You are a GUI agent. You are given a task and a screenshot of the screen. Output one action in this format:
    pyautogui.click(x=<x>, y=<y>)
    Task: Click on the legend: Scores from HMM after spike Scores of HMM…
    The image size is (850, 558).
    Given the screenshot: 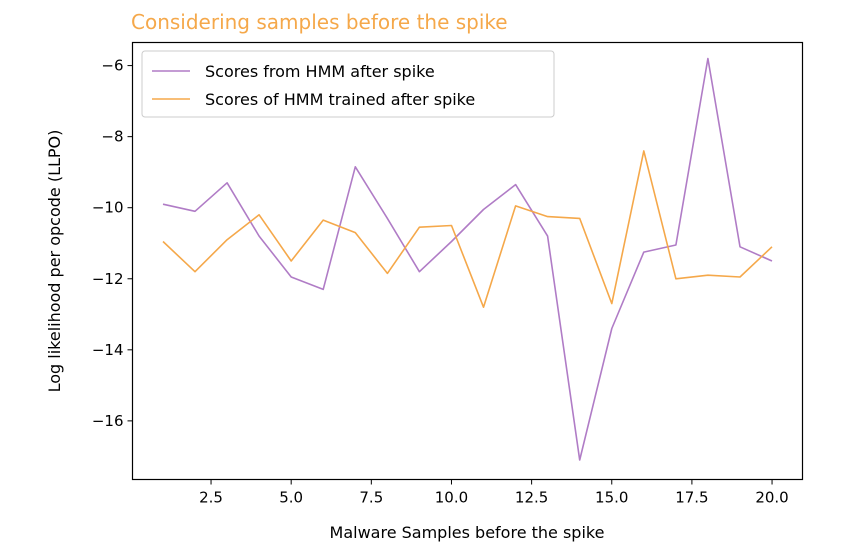 What is the action you would take?
    pyautogui.click(x=348, y=84)
    